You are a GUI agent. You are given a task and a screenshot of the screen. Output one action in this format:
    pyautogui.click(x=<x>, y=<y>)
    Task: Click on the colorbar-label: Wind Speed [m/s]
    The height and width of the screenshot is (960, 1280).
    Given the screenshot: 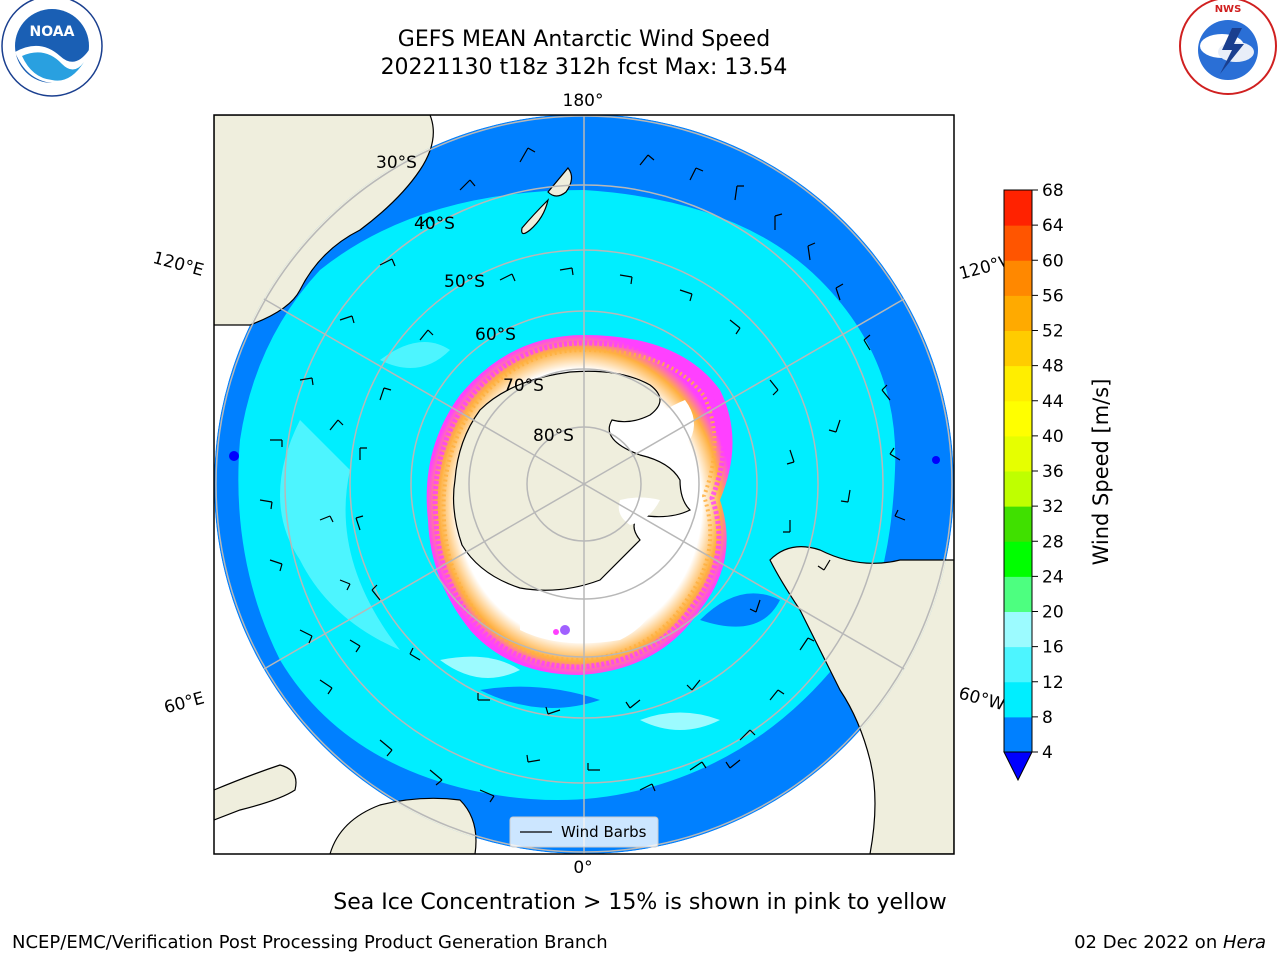 What is the action you would take?
    pyautogui.click(x=1101, y=472)
    